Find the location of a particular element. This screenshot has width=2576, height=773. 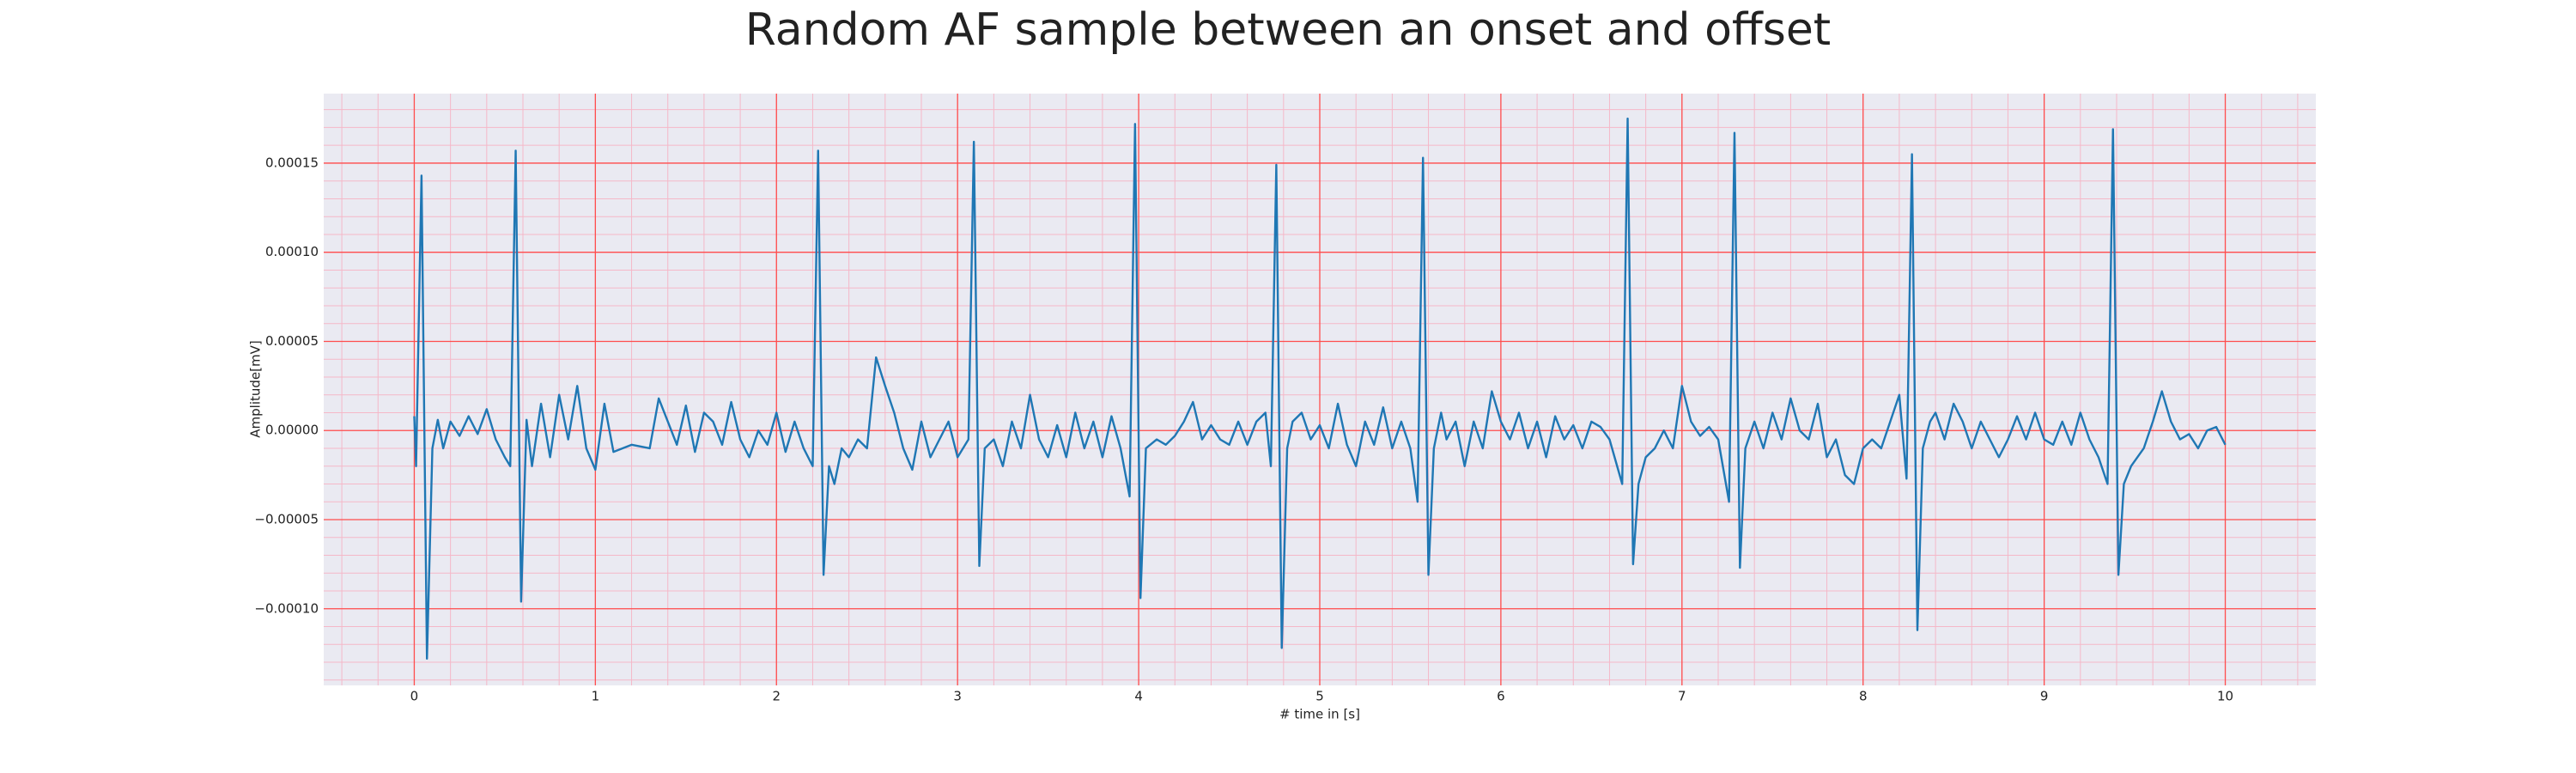

y-tick-label: 0.00000 is located at coordinates (292, 430).